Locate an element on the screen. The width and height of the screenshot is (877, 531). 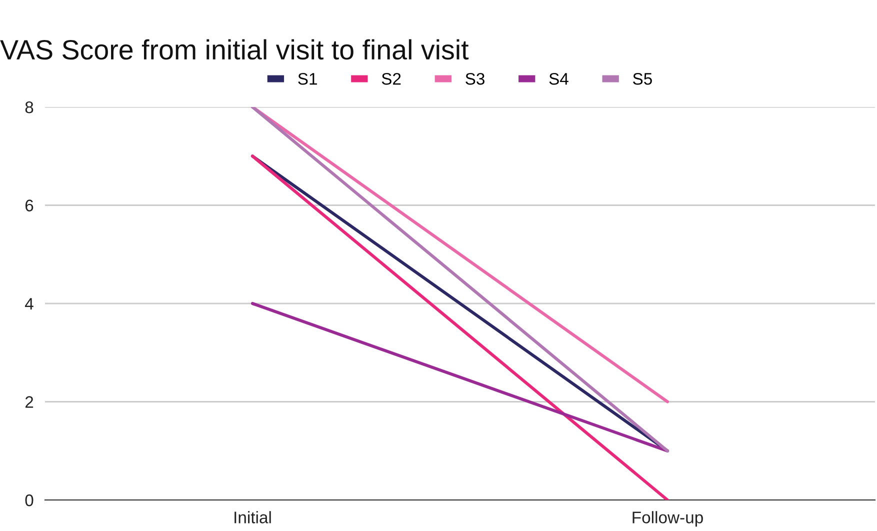
y-tick-label: 2 is located at coordinates (29, 402).